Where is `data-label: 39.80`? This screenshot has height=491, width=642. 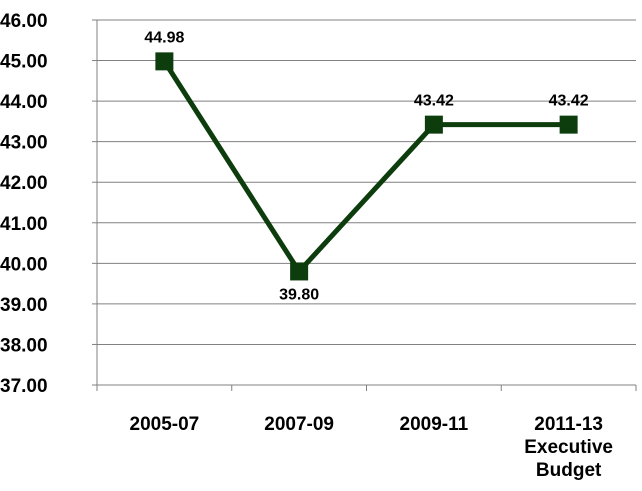
data-label: 39.80 is located at coordinates (299, 294).